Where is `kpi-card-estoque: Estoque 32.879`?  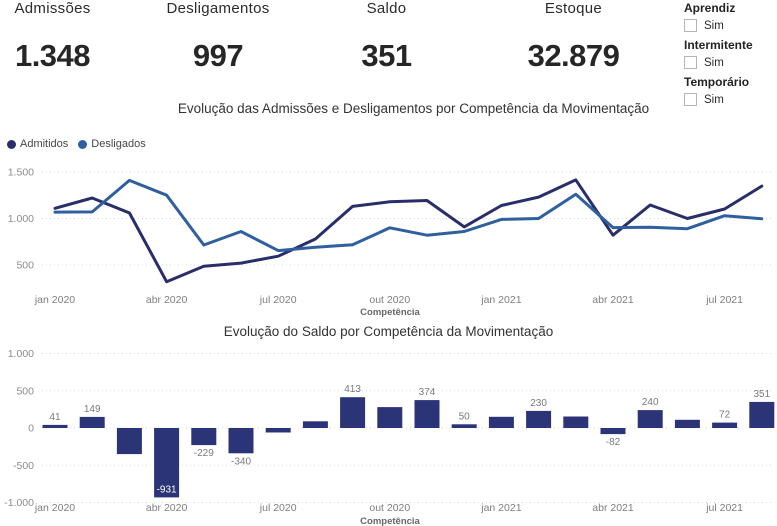
kpi-card-estoque: Estoque 32.879 is located at coordinates (573, 37).